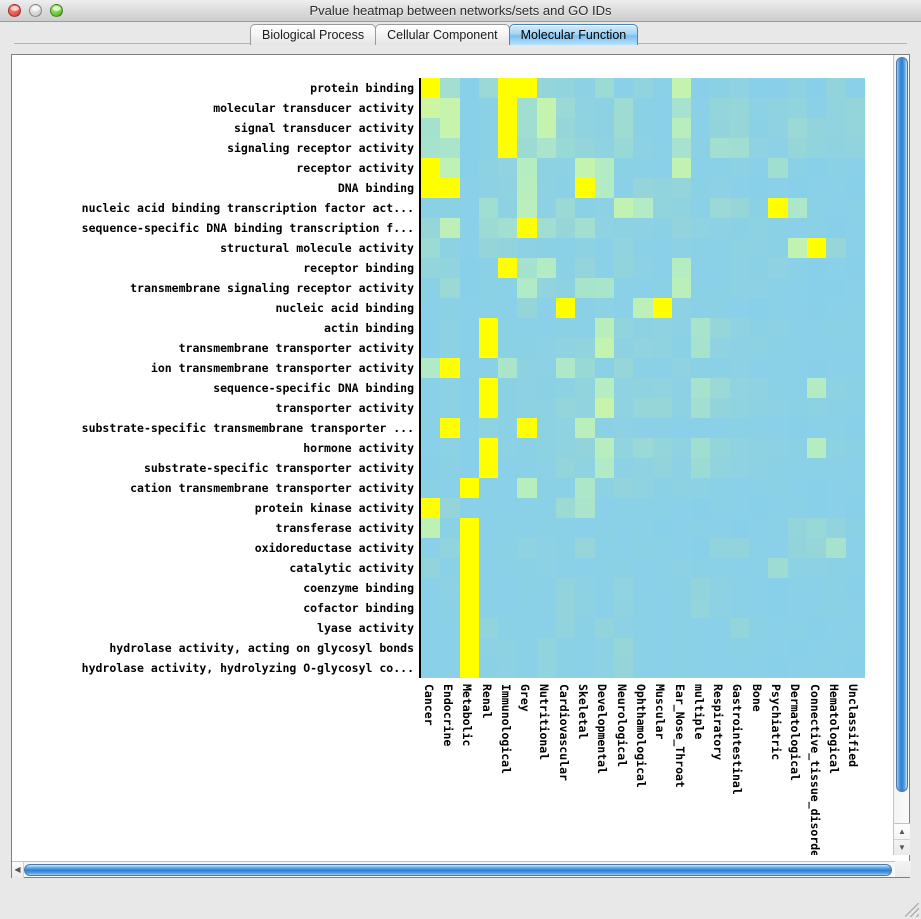 Image resolution: width=921 pixels, height=919 pixels. What do you see at coordinates (458, 870) in the screenshot?
I see `horizontal-scrollbar-thumb` at bounding box center [458, 870].